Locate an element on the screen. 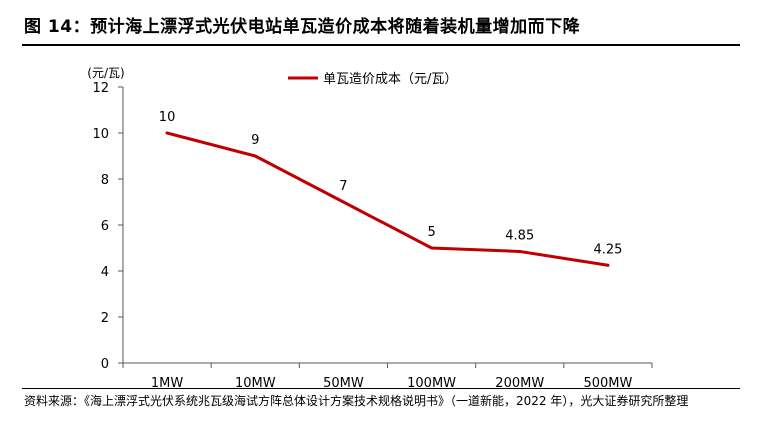  chart-legend: 单瓦造价成本（元/瓦） is located at coordinates (372, 79).